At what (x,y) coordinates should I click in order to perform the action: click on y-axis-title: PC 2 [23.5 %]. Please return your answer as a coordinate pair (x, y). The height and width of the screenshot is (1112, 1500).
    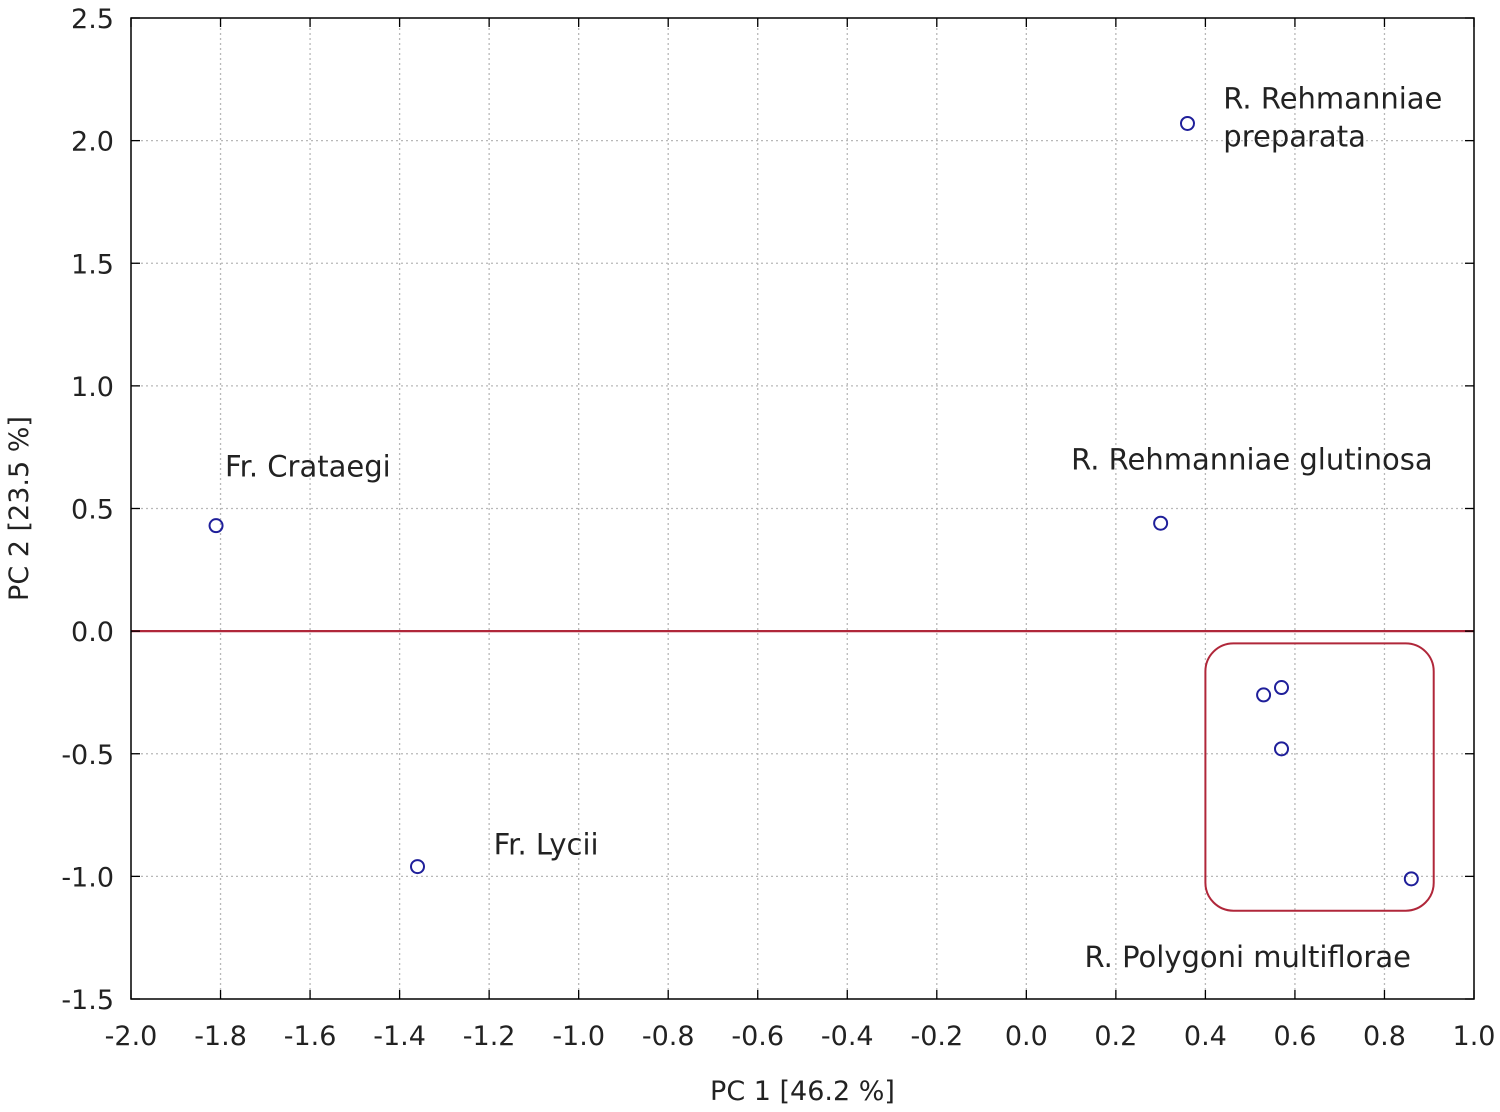
    Looking at the image, I should click on (19, 508).